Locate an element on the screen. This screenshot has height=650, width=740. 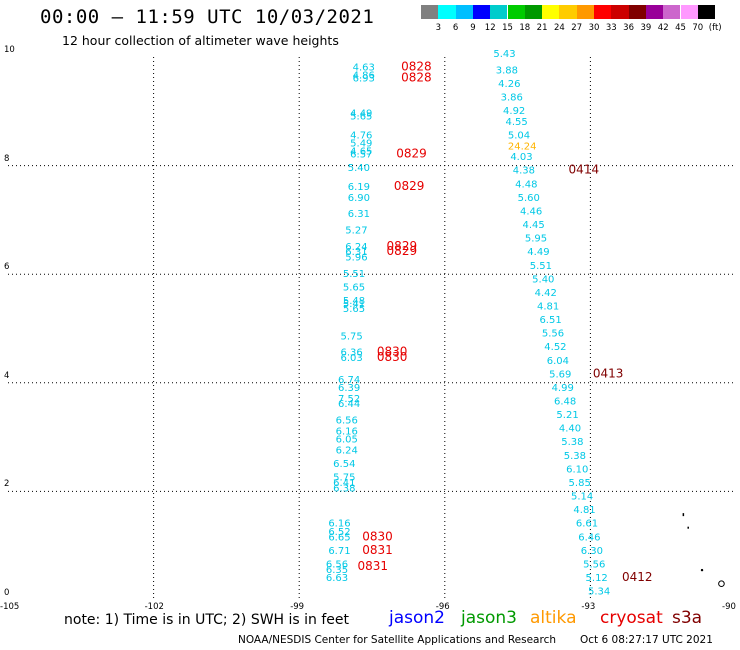
wave-height-label: 4.46 is located at coordinates (531, 211).